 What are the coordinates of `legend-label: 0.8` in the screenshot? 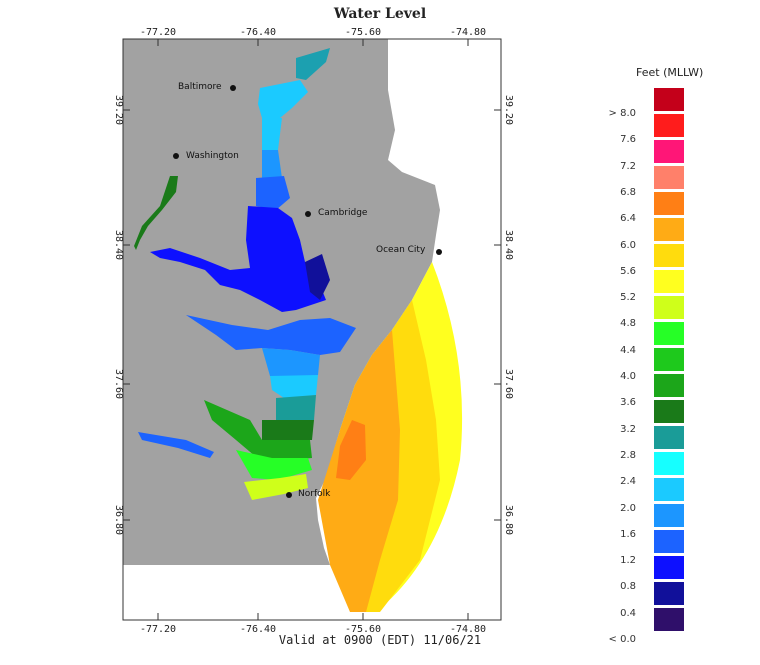 It's located at (628, 587).